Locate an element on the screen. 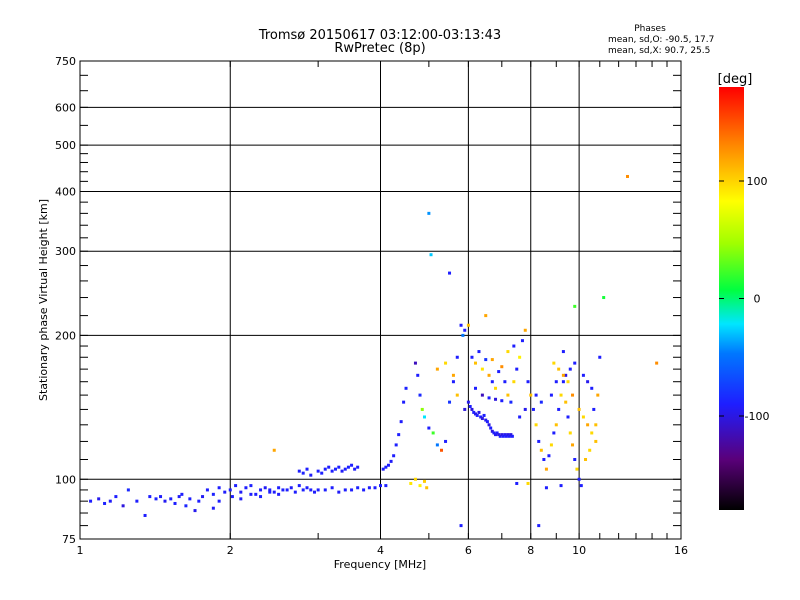  x-tick-label: 8 is located at coordinates (530, 550).